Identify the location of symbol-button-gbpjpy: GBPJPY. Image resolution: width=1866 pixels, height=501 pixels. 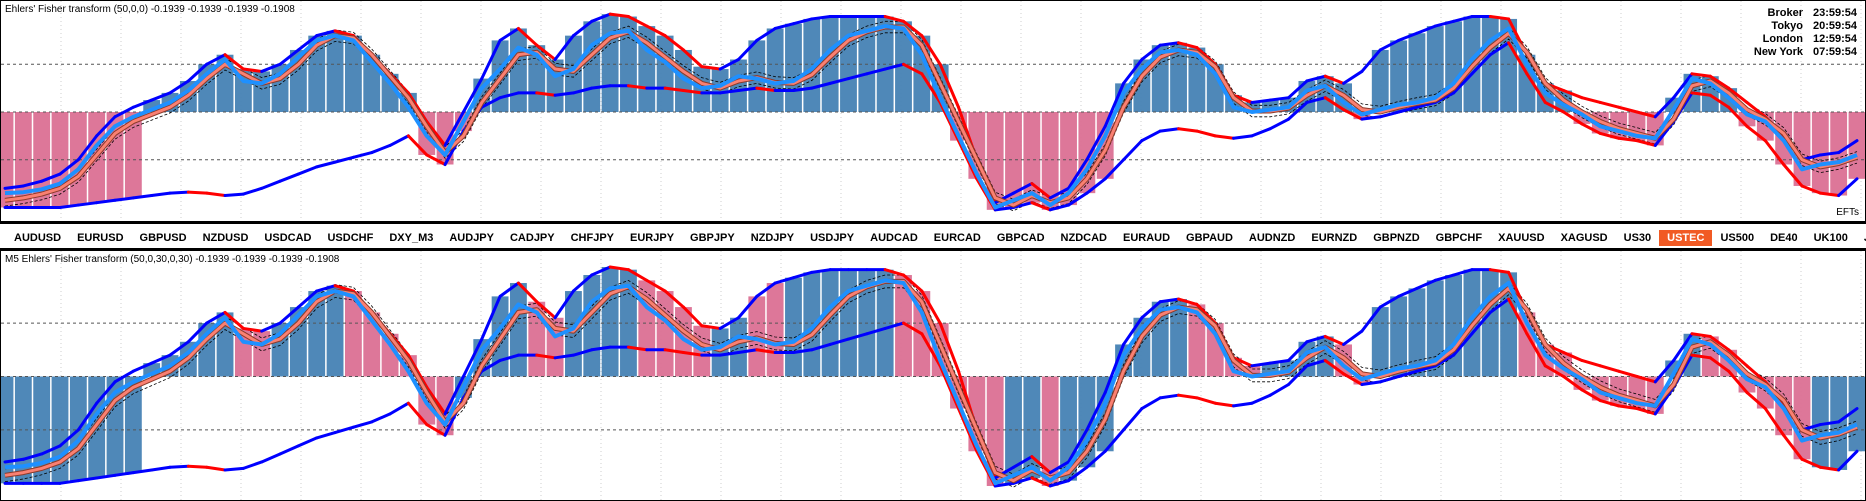
(712, 238).